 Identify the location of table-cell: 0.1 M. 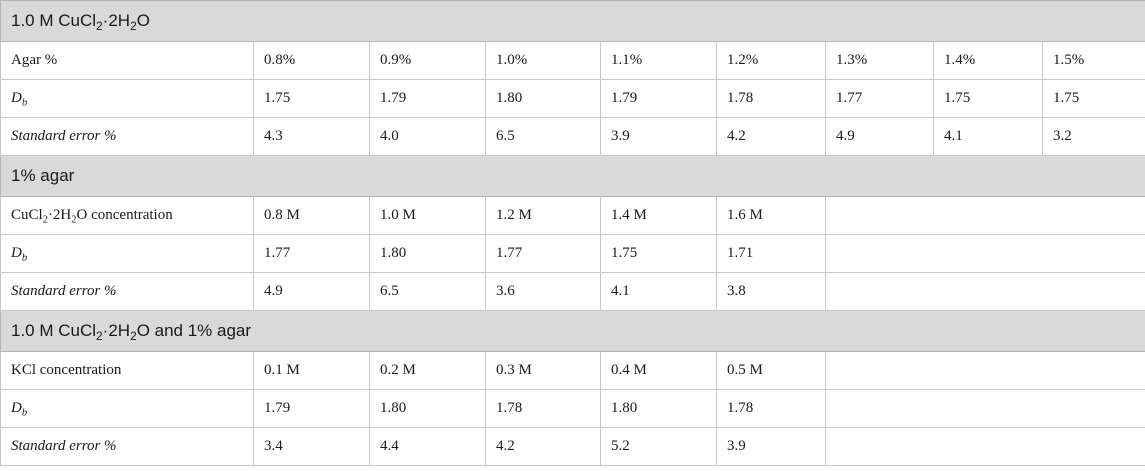
(311, 370).